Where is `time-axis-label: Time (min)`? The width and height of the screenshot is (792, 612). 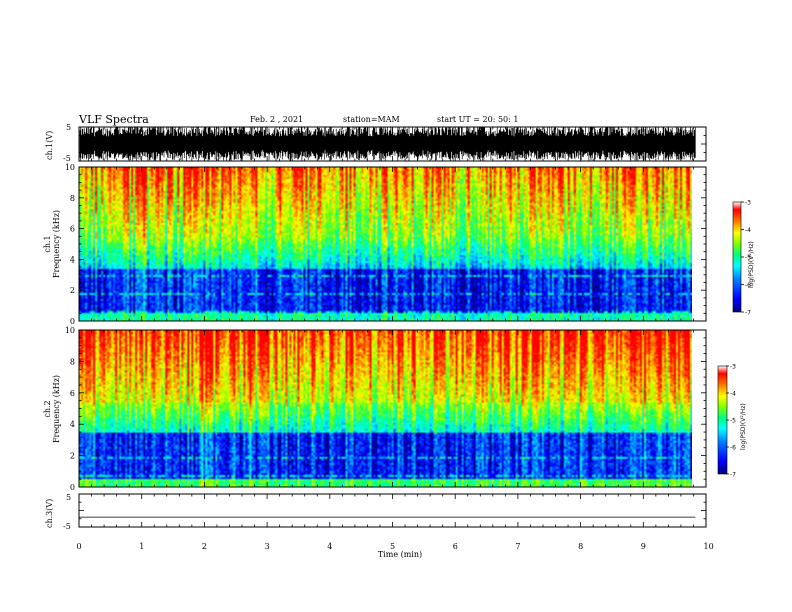 time-axis-label: Time (min) is located at coordinates (400, 554).